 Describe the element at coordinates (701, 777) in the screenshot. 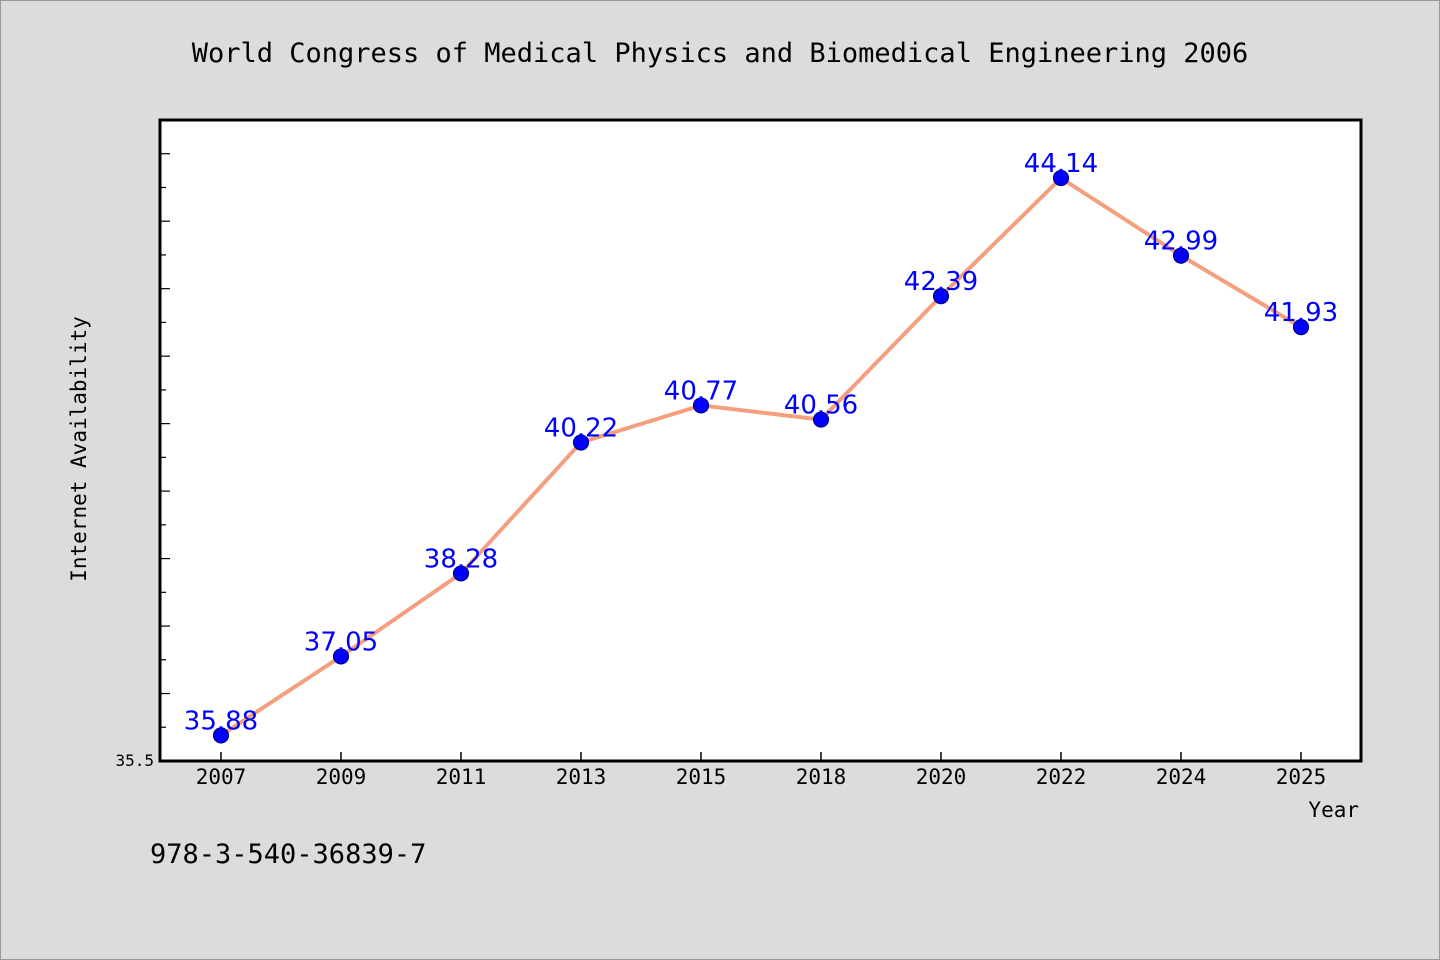

I see `x-tick-label: 2015` at that location.